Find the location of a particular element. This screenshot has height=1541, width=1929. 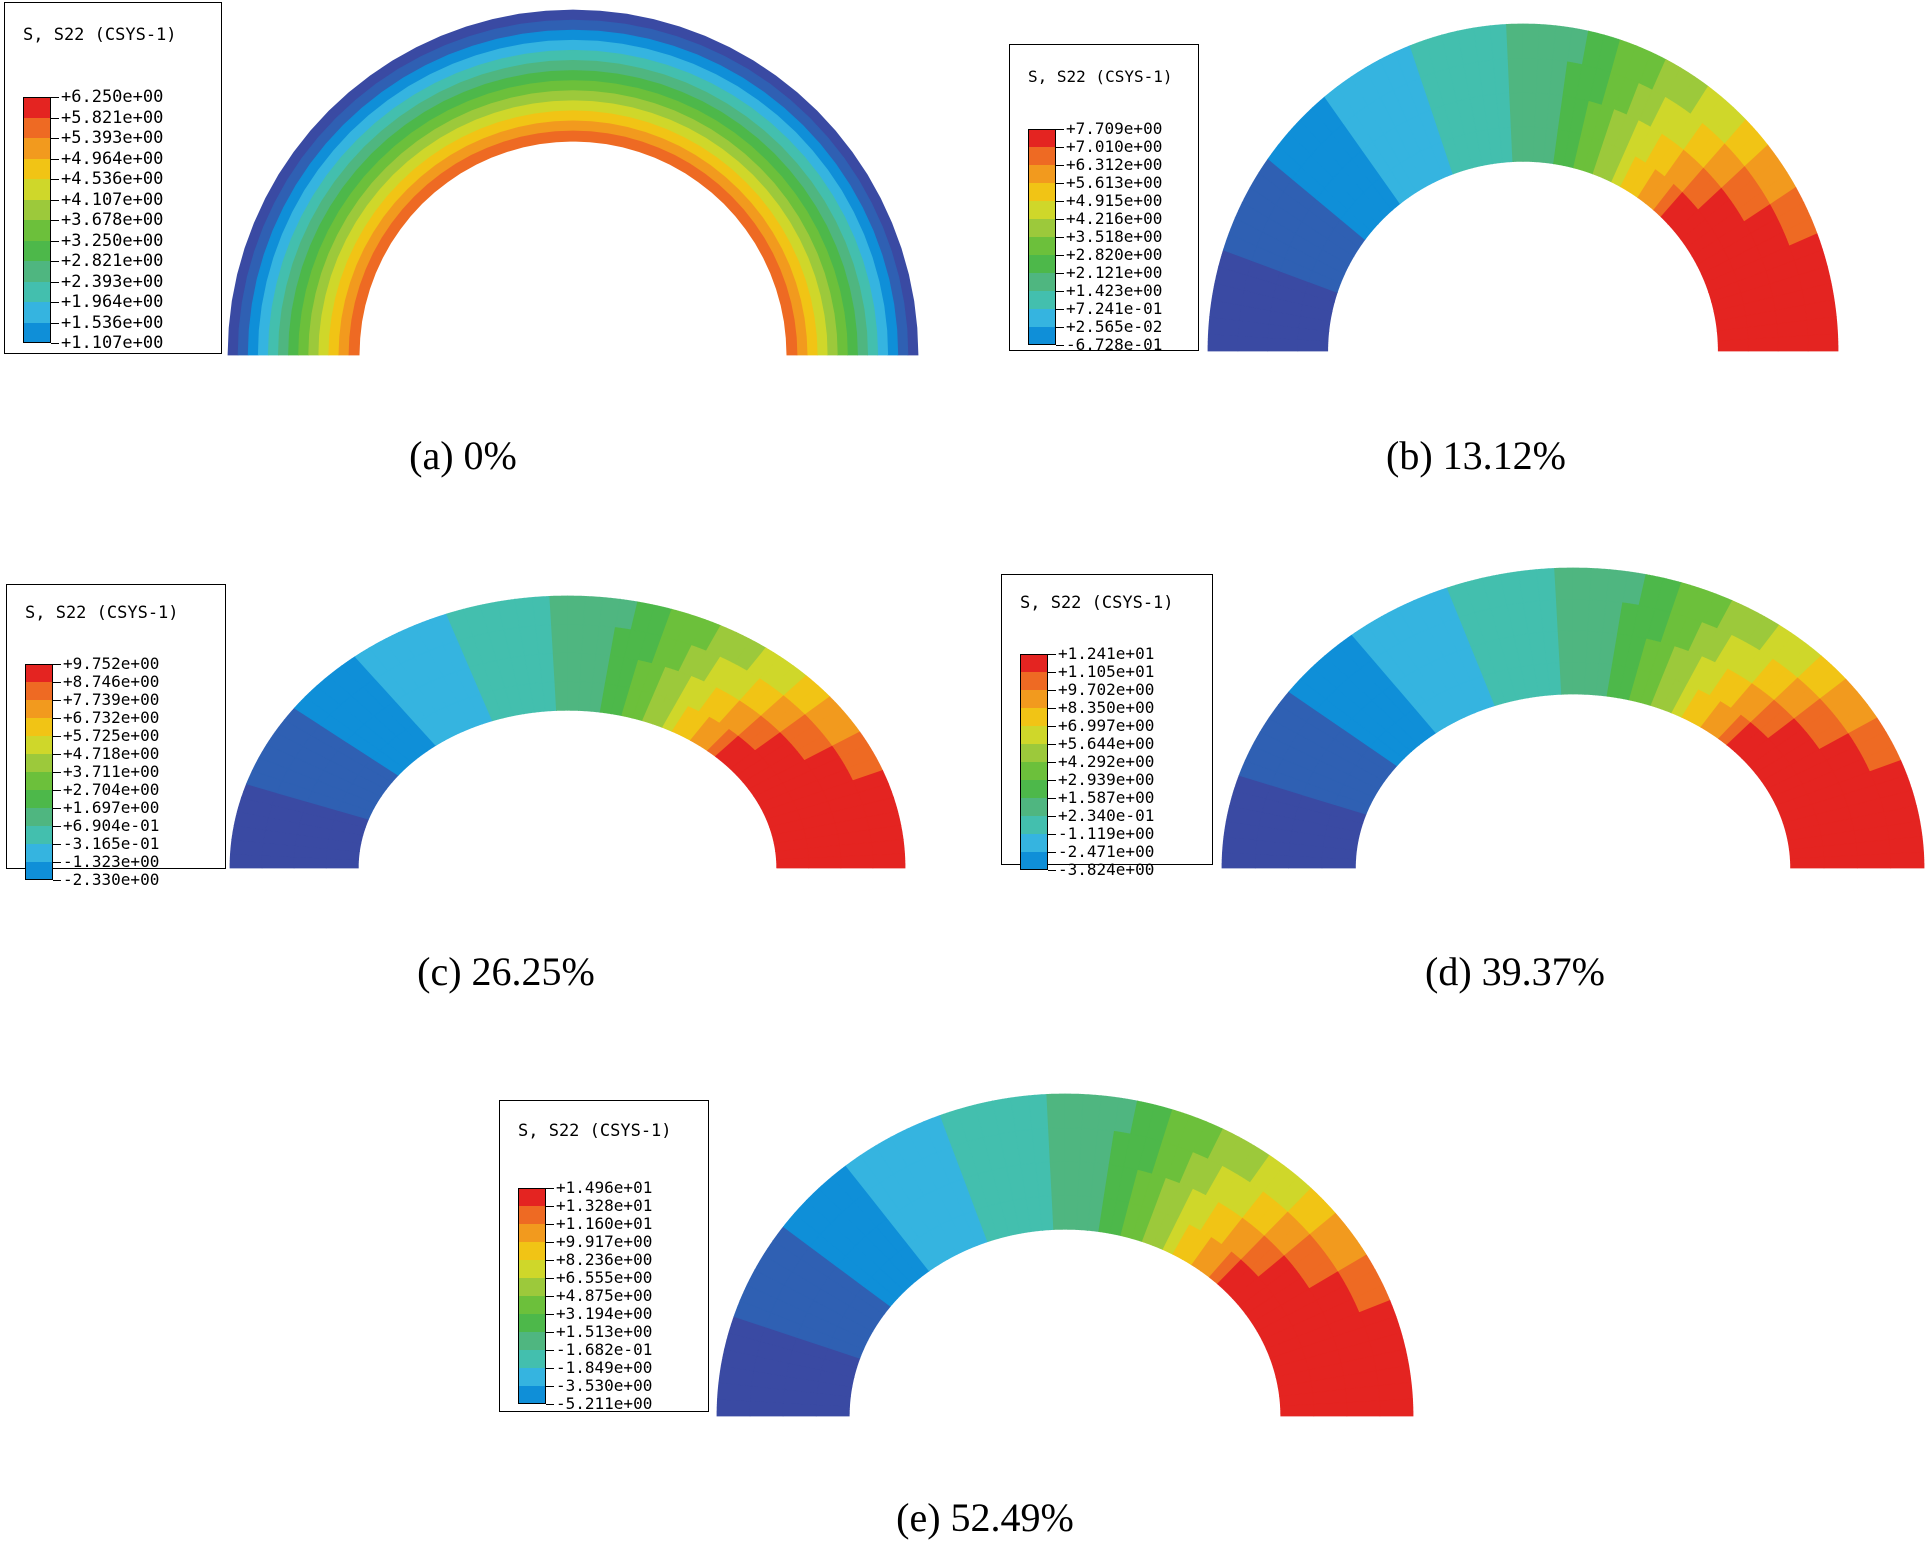

contour-plot-e is located at coordinates (1065, 1255).